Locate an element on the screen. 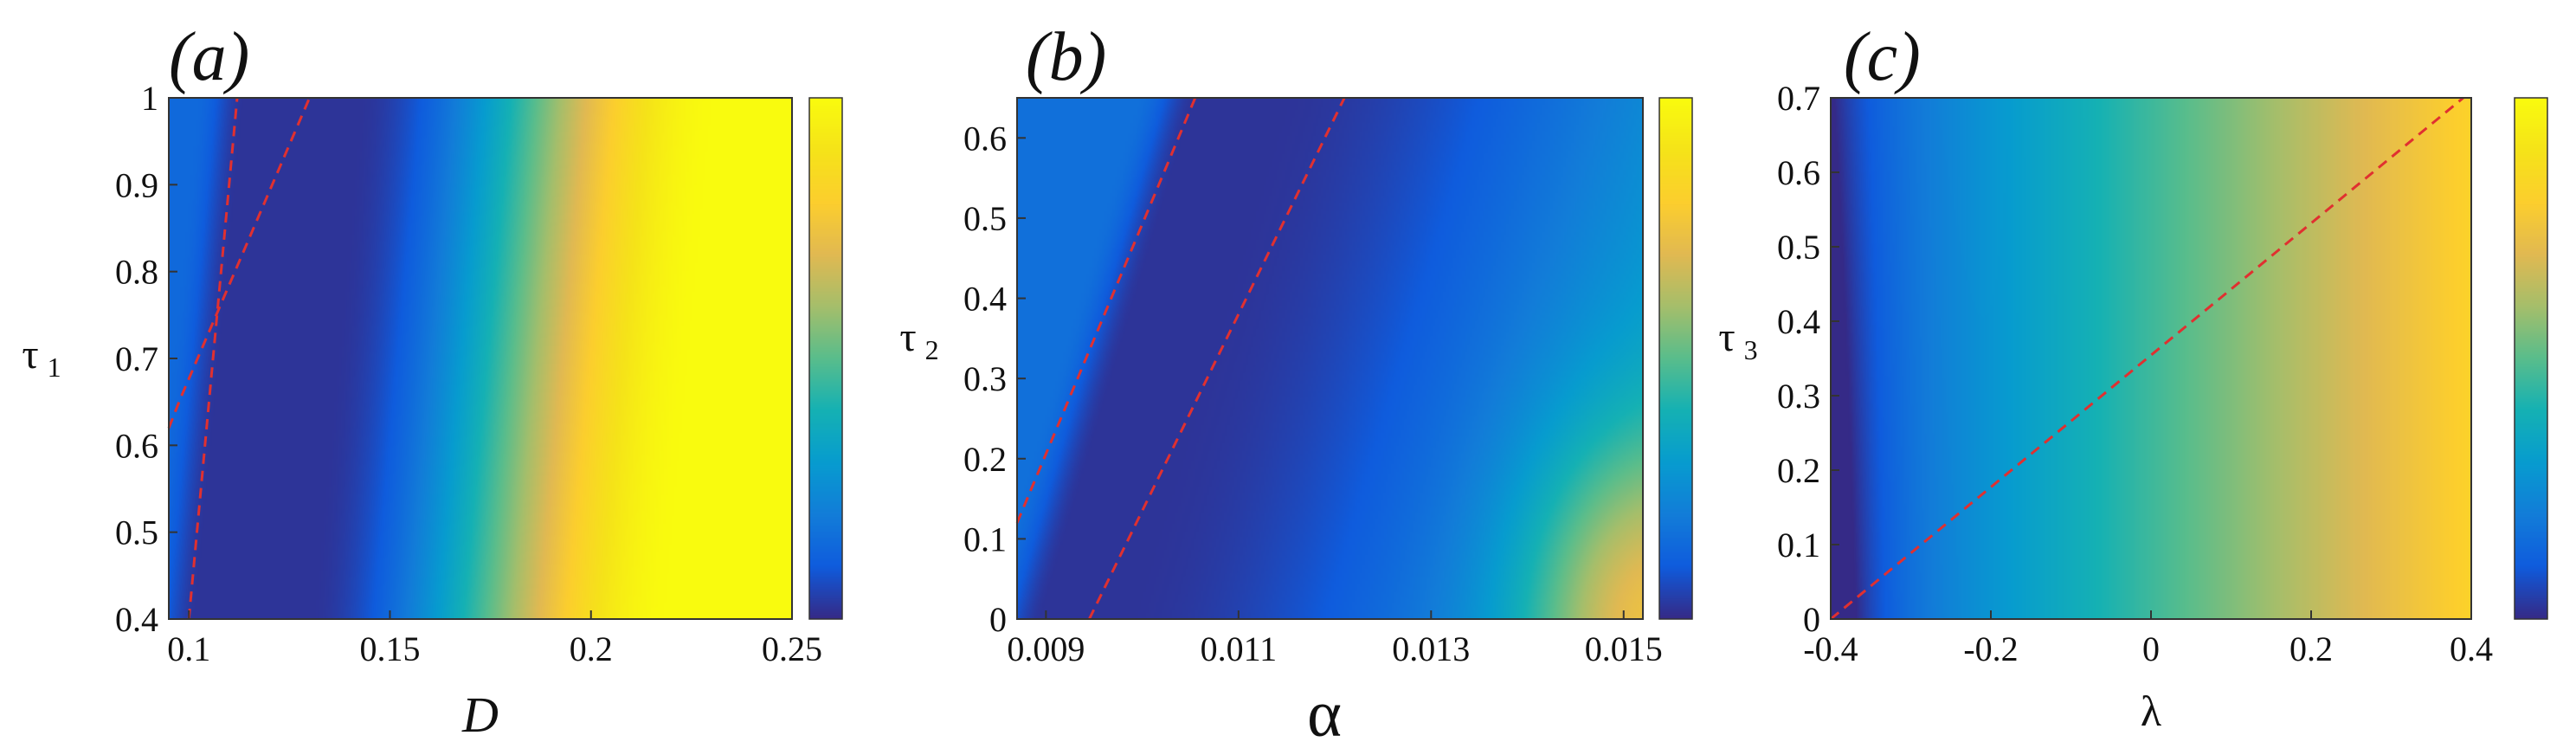  x-tick-label: 0.011 is located at coordinates (1239, 648).